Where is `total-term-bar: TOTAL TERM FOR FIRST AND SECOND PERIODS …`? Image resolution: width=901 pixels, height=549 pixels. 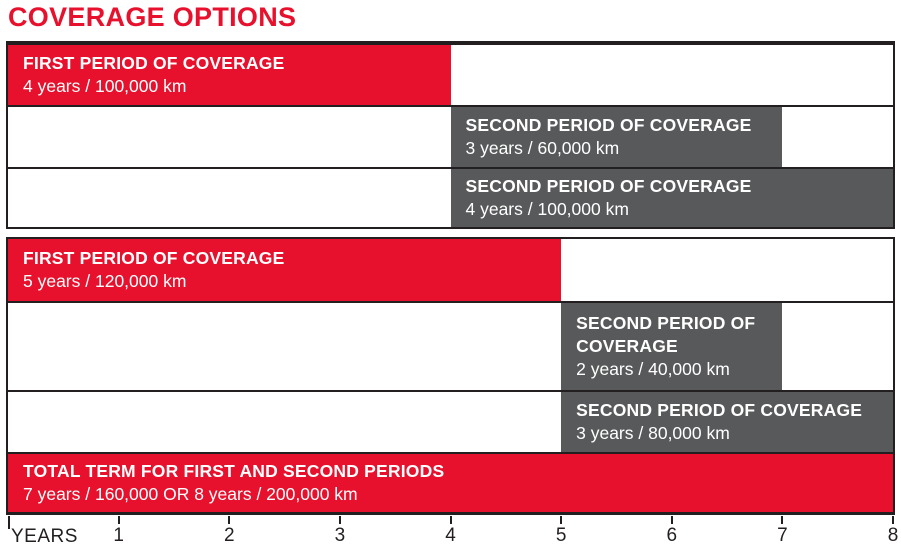 total-term-bar: TOTAL TERM FOR FIRST AND SECOND PERIODS … is located at coordinates (450, 483).